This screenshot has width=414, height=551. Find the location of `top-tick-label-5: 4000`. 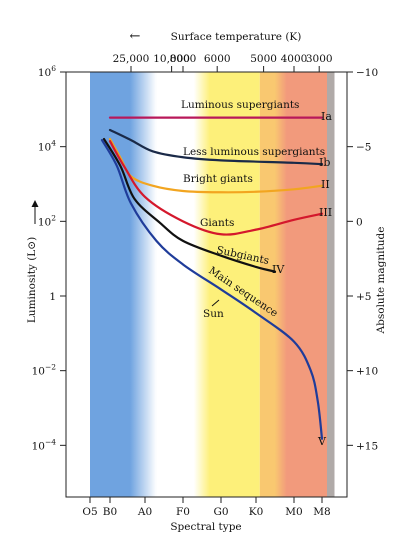

top-tick-label-5: 4000 is located at coordinates (294, 59).